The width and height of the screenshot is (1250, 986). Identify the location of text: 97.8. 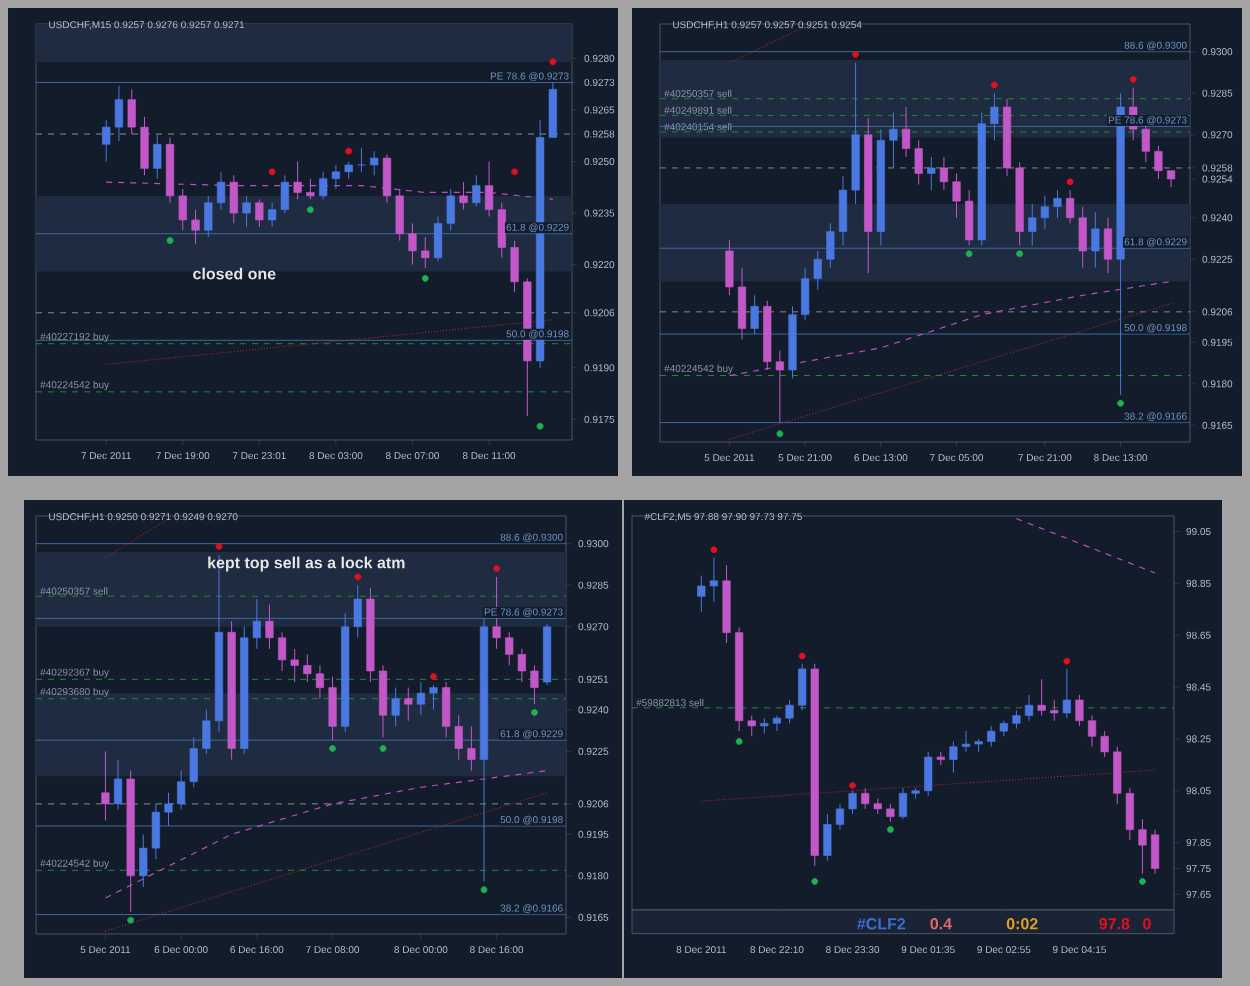
(1114, 924).